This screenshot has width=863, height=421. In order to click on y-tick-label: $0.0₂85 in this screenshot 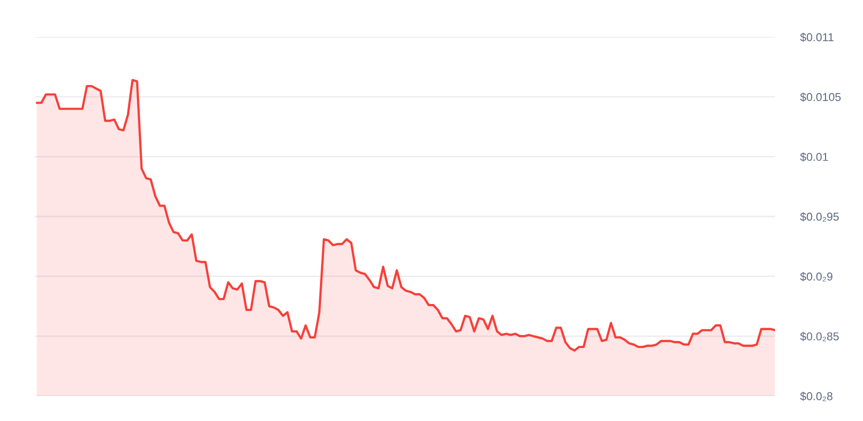, I will do `click(819, 337)`.